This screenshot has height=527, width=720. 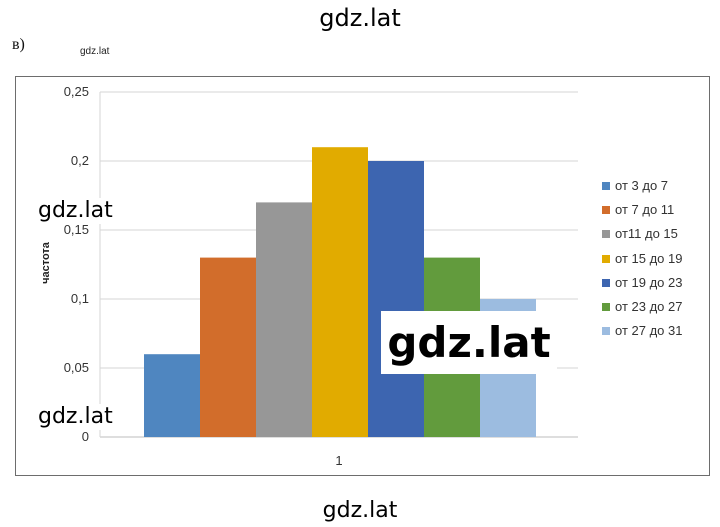 What do you see at coordinates (645, 210) in the screenshot?
I see `legend-label: от 7 до 11` at bounding box center [645, 210].